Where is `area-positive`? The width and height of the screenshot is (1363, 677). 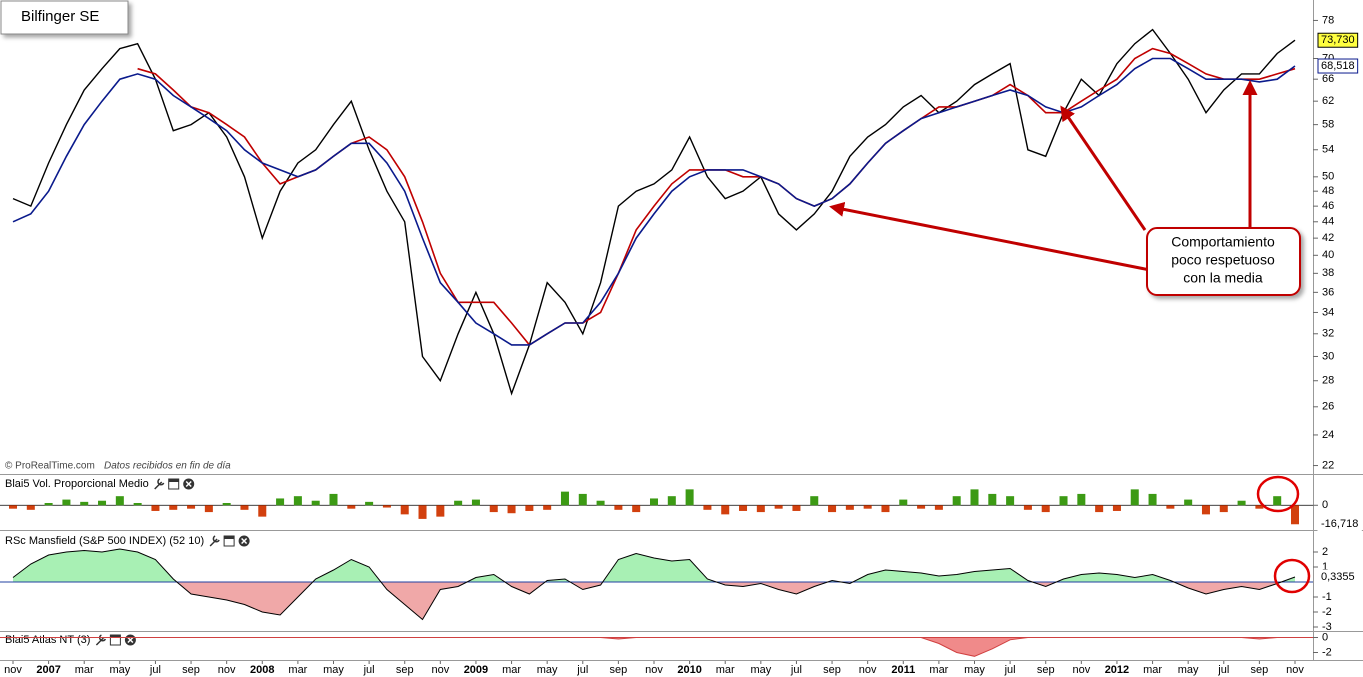 area-positive is located at coordinates (654, 565).